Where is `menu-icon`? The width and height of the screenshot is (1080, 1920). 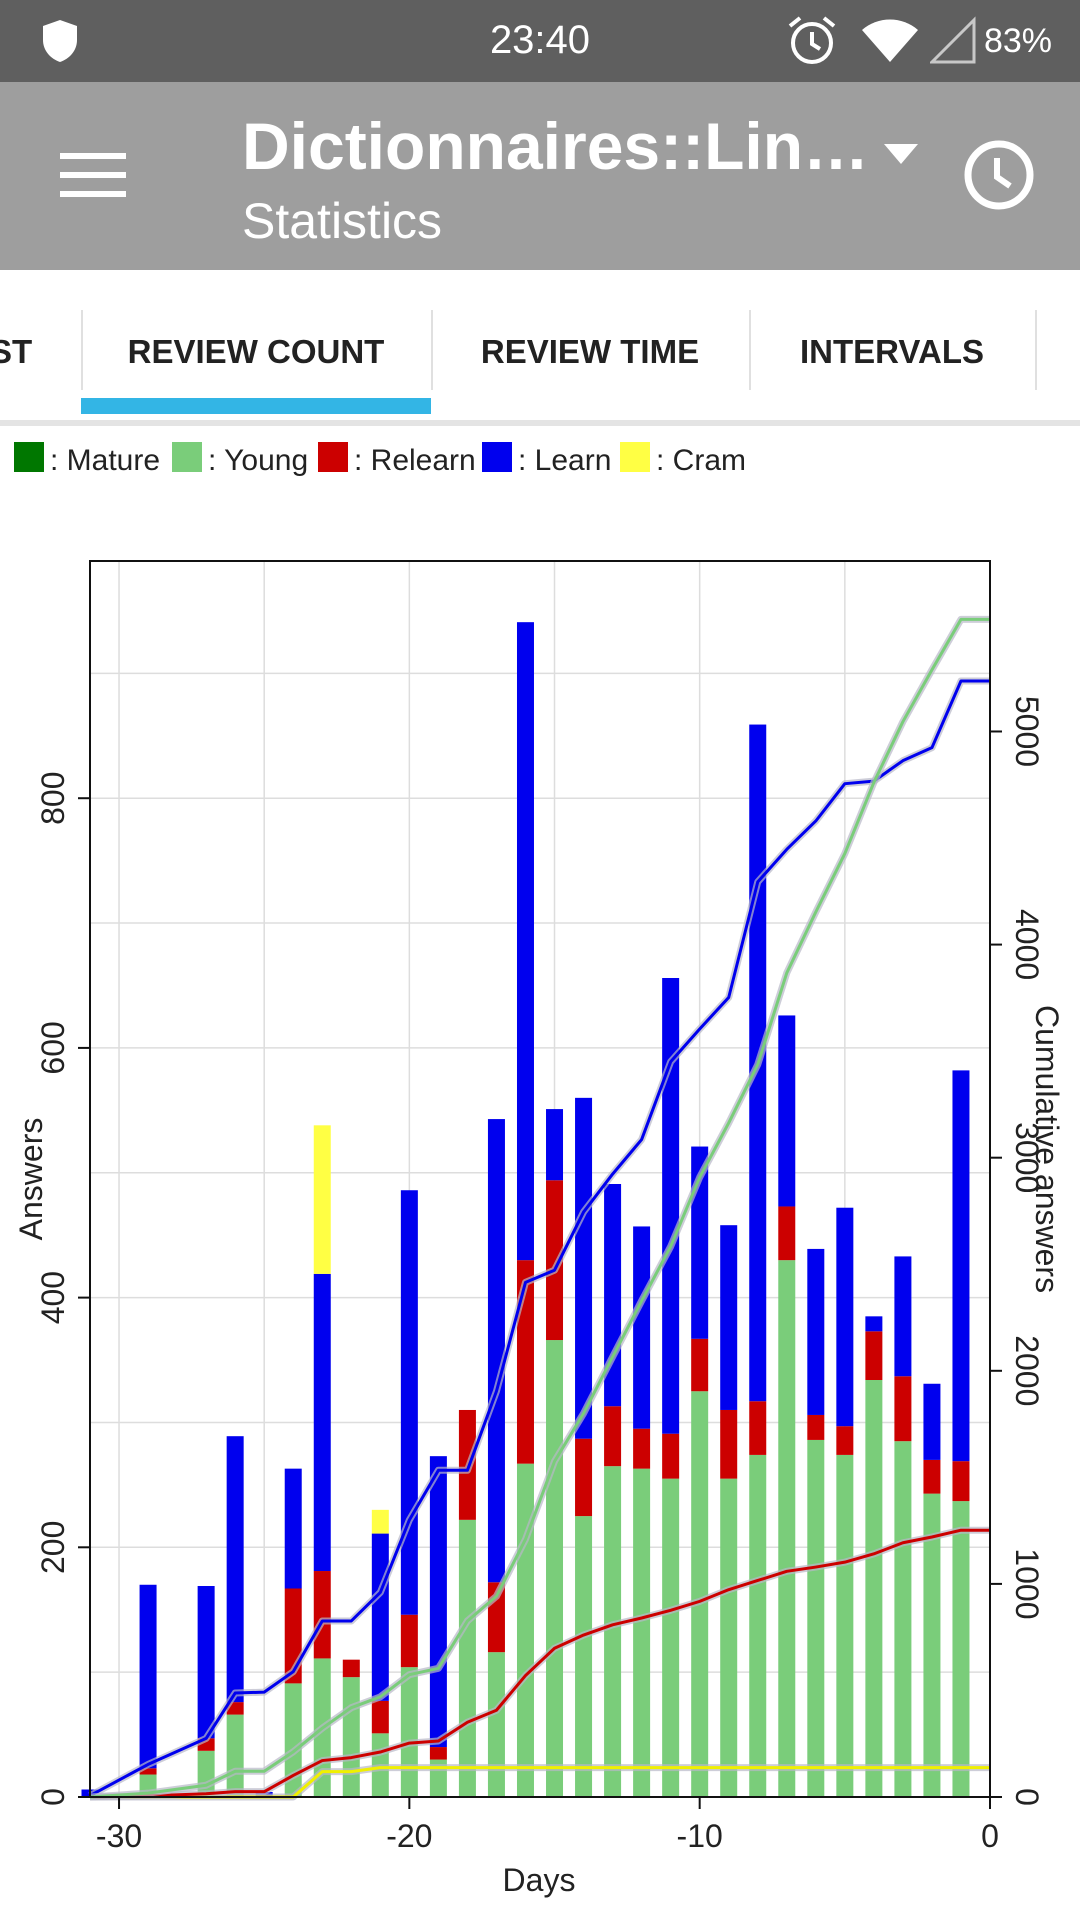
menu-icon is located at coordinates (93, 175).